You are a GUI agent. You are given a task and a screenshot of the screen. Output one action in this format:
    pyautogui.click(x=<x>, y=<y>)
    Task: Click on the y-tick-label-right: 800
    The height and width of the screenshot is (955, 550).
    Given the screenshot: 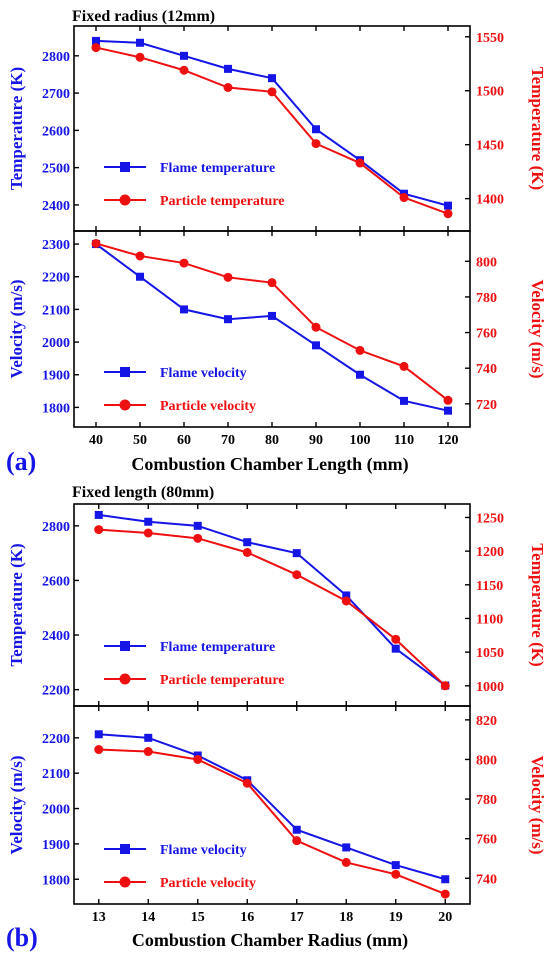 What is the action you would take?
    pyautogui.click(x=486, y=262)
    